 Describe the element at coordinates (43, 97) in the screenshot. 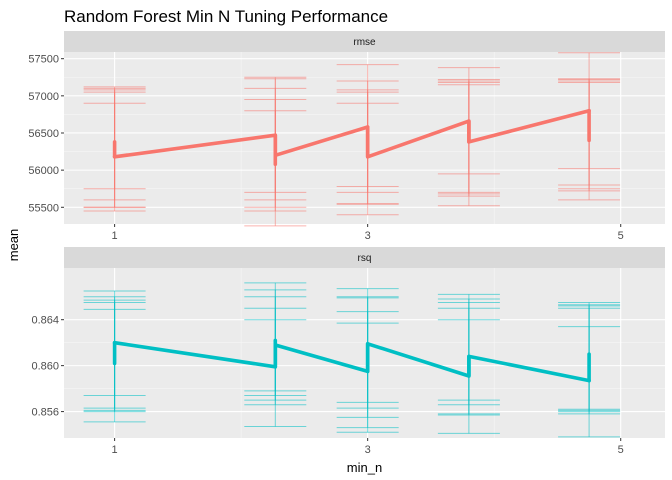

I see `y-tick-label: 57000` at that location.